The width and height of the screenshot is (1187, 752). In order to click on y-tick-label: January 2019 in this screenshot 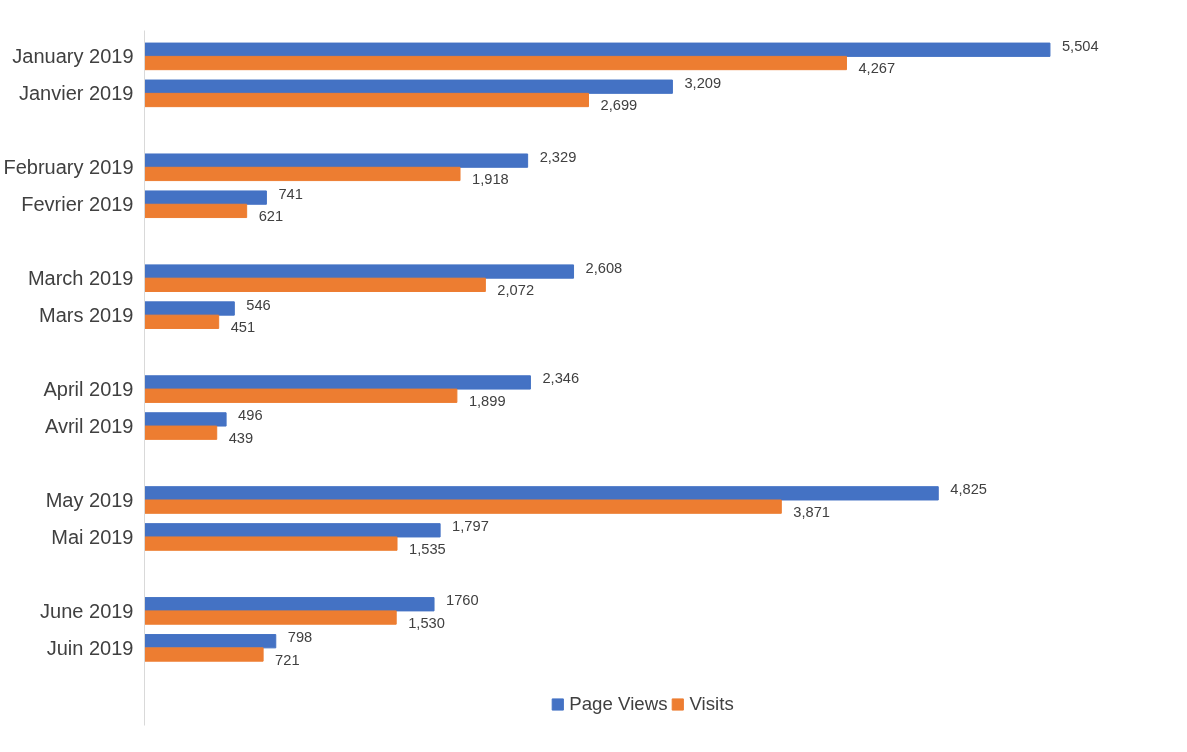, I will do `click(73, 56)`.